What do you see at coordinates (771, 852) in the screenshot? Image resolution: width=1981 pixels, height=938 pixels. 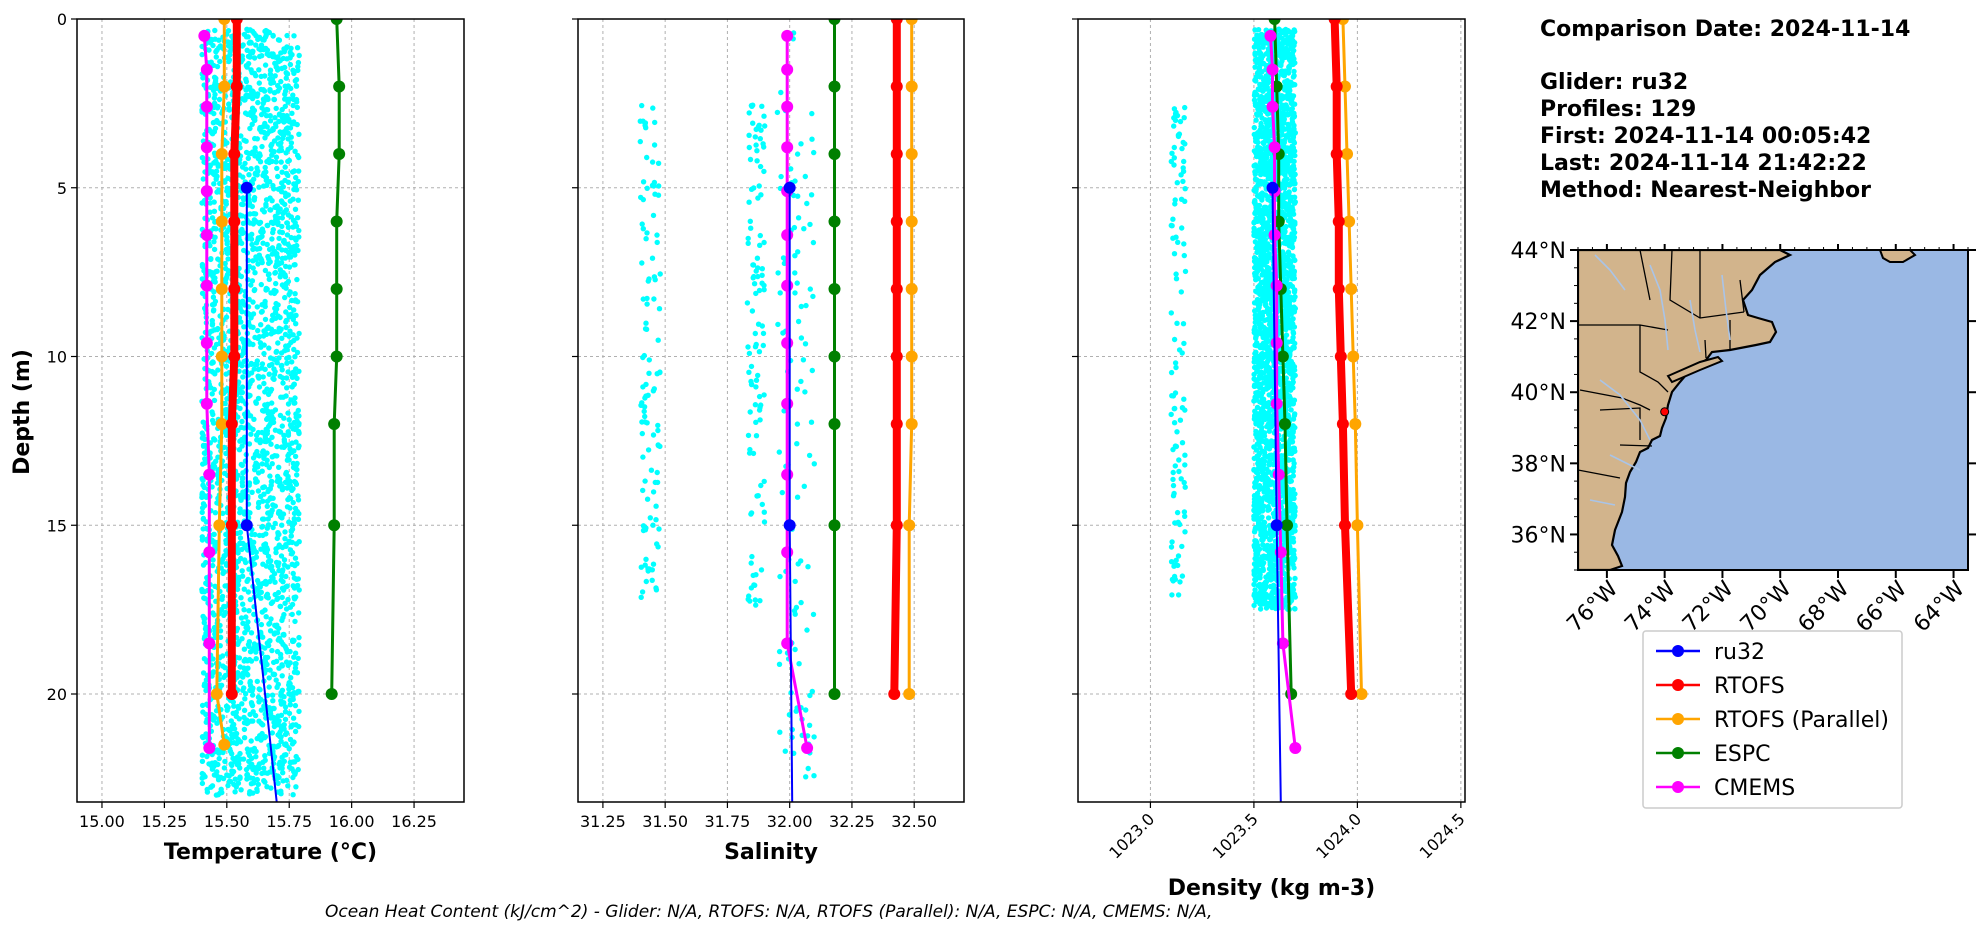 I see `x-axis-title: Salinity` at bounding box center [771, 852].